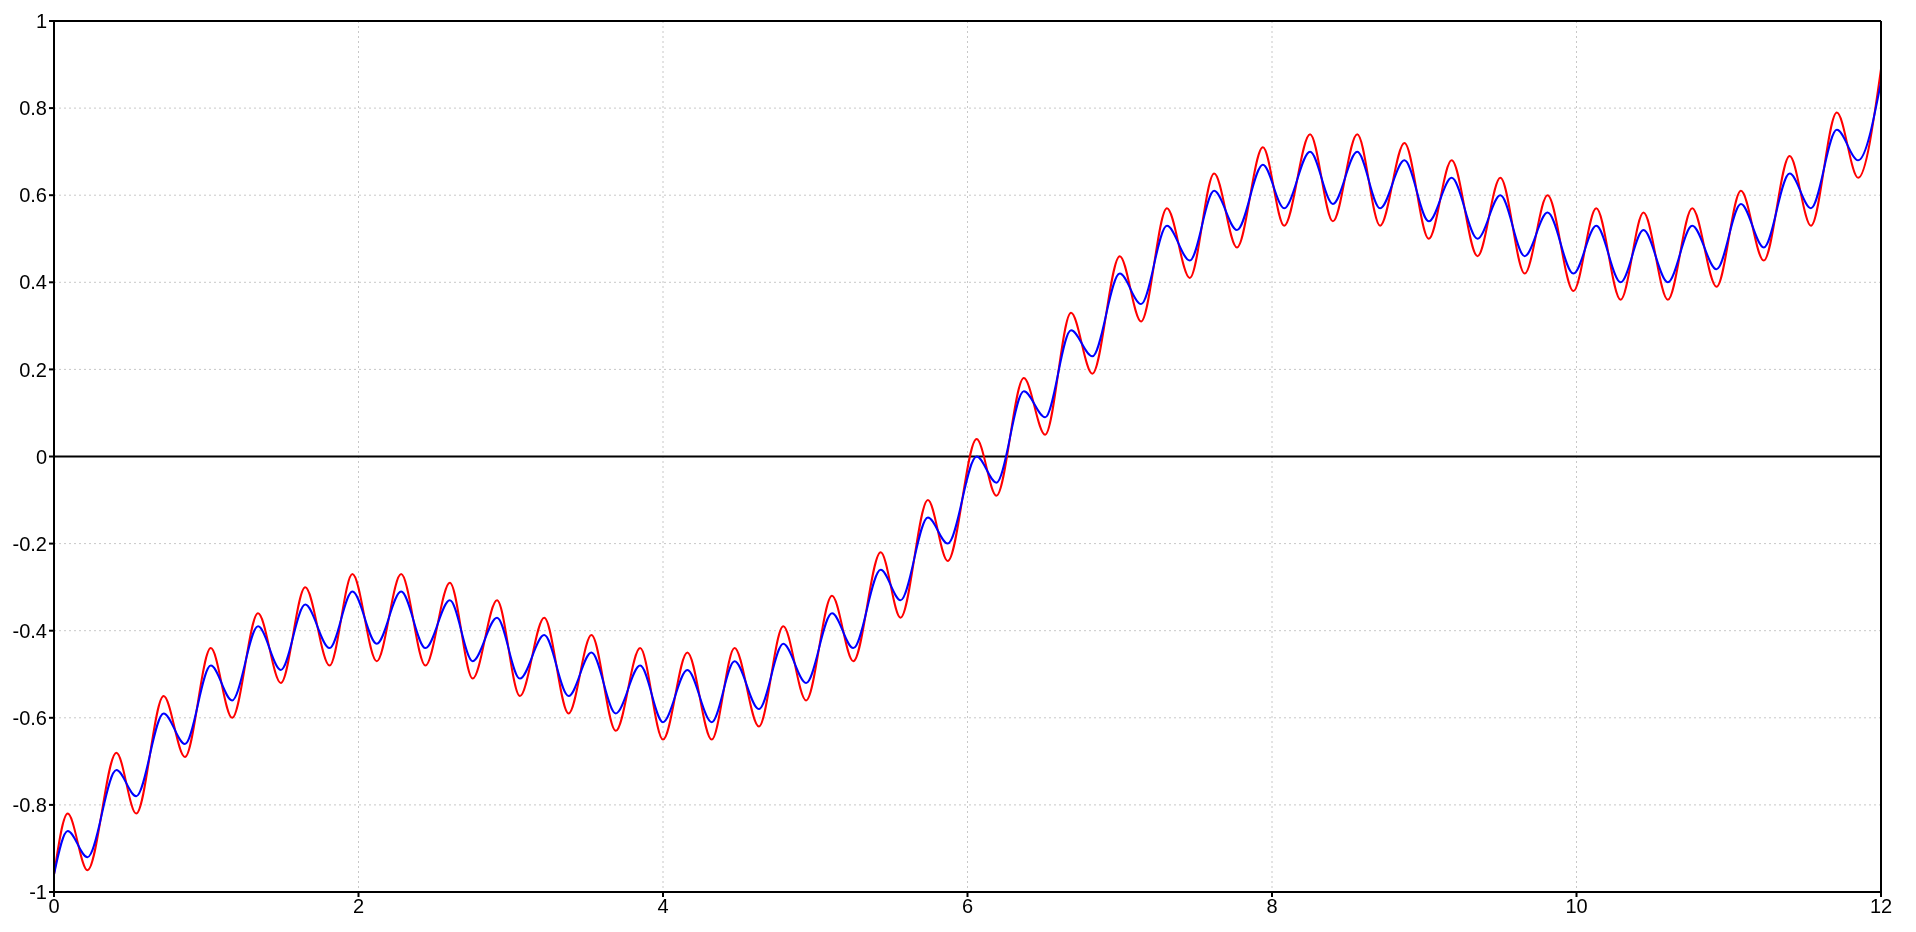 Image resolution: width=1916 pixels, height=932 pixels. I want to click on y-tick-label: -1, so click(38, 892).